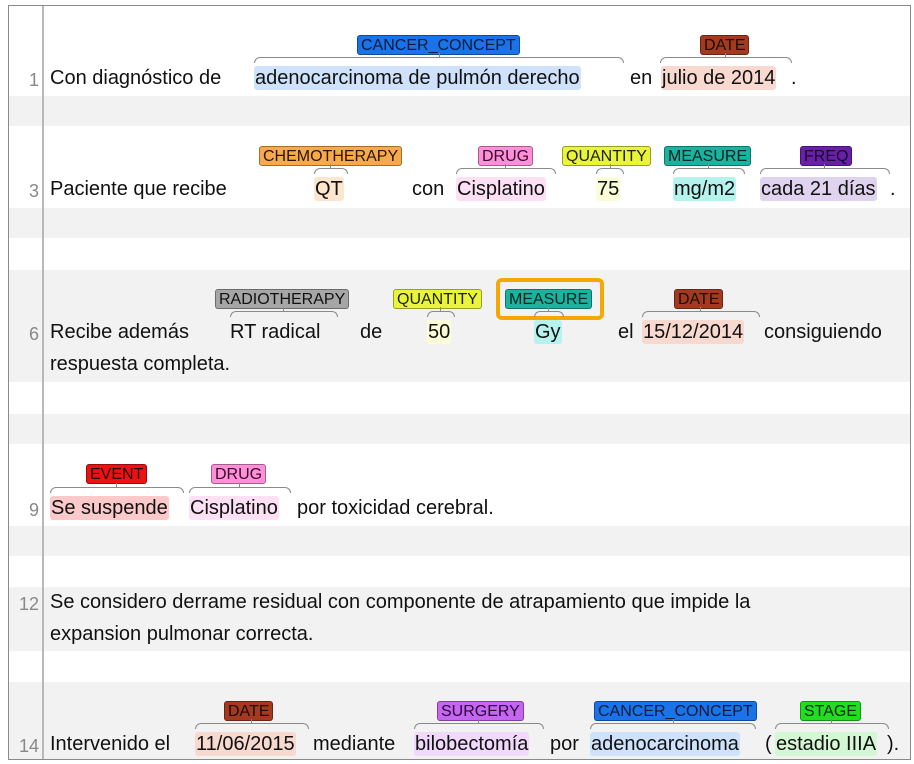 The width and height of the screenshot is (914, 764). Describe the element at coordinates (641, 78) in the screenshot. I see `text-token: en` at that location.